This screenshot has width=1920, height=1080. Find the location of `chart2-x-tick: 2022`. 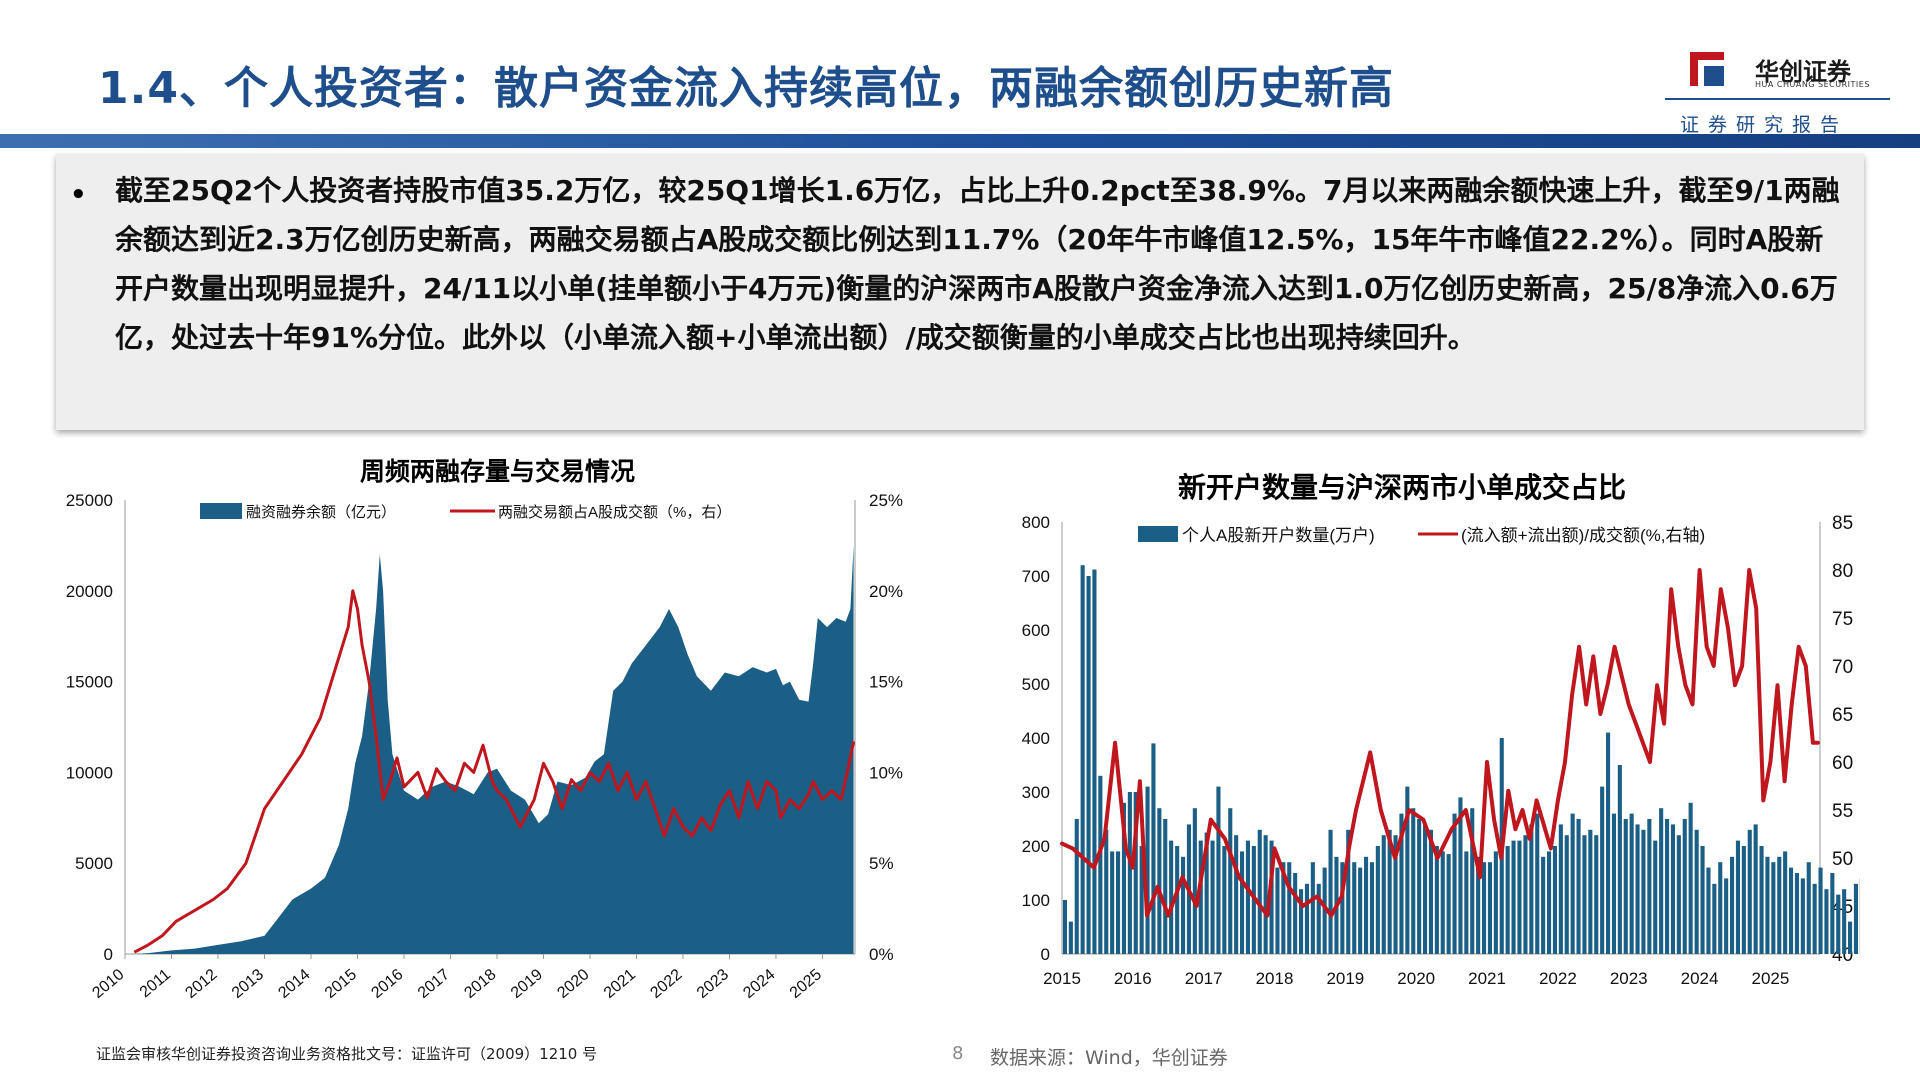

chart2-x-tick: 2022 is located at coordinates (1558, 978).